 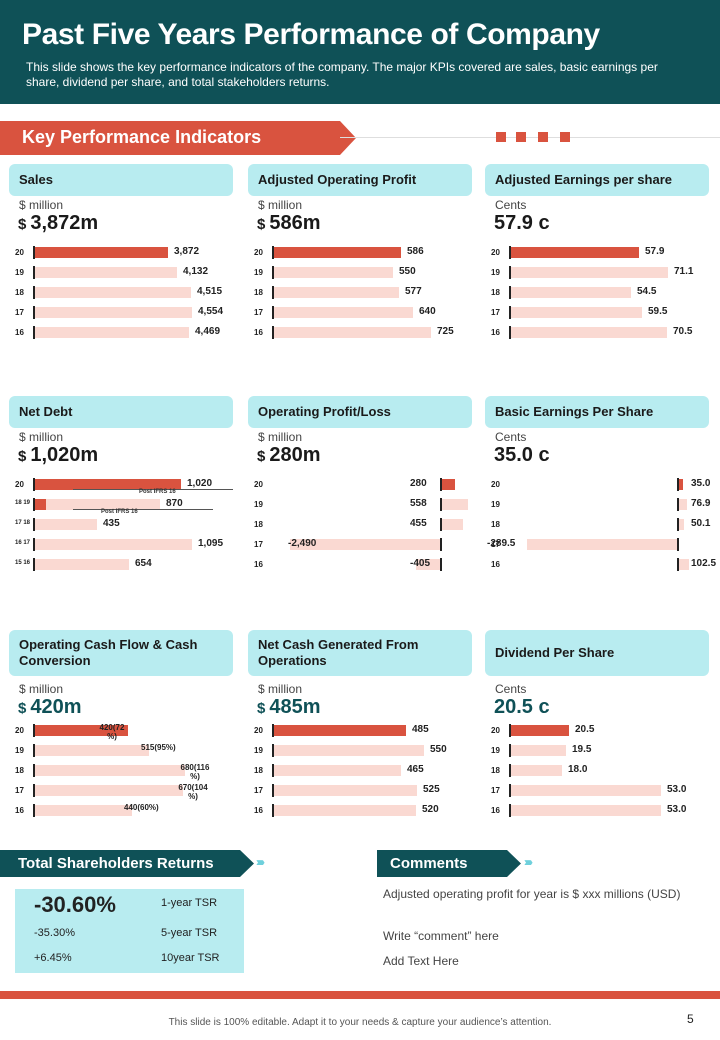 What do you see at coordinates (684, 271) in the screenshot?
I see `bar-value-label: 71.1` at bounding box center [684, 271].